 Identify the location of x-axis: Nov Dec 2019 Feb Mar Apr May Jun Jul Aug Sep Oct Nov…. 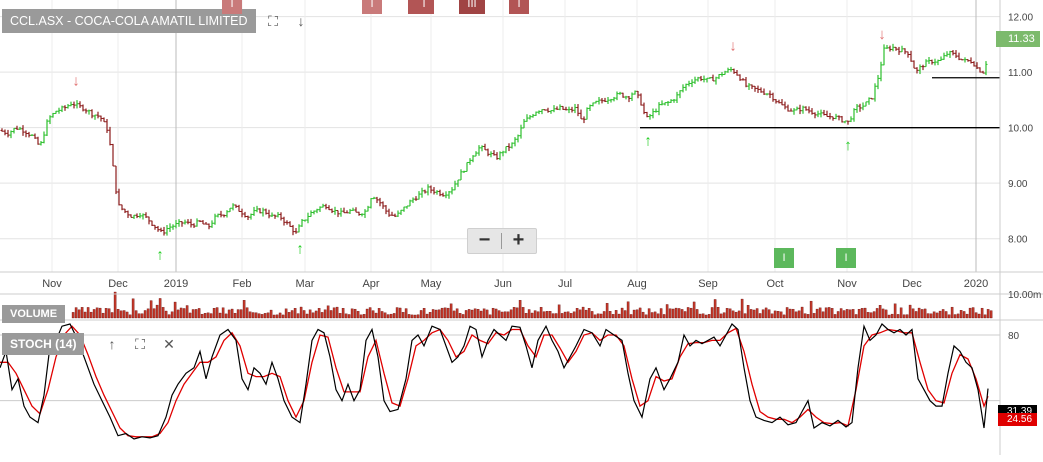
(515, 284).